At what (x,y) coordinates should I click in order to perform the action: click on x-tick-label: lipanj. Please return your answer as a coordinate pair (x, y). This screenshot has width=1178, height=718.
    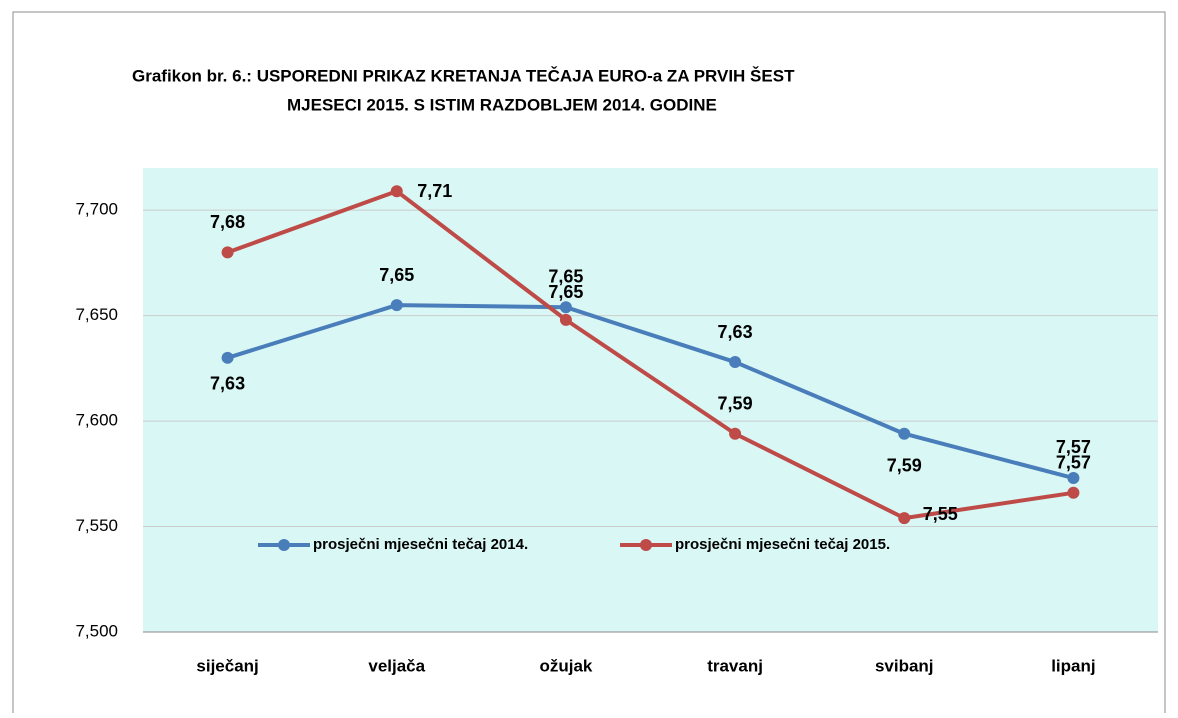
    Looking at the image, I should click on (1073, 665).